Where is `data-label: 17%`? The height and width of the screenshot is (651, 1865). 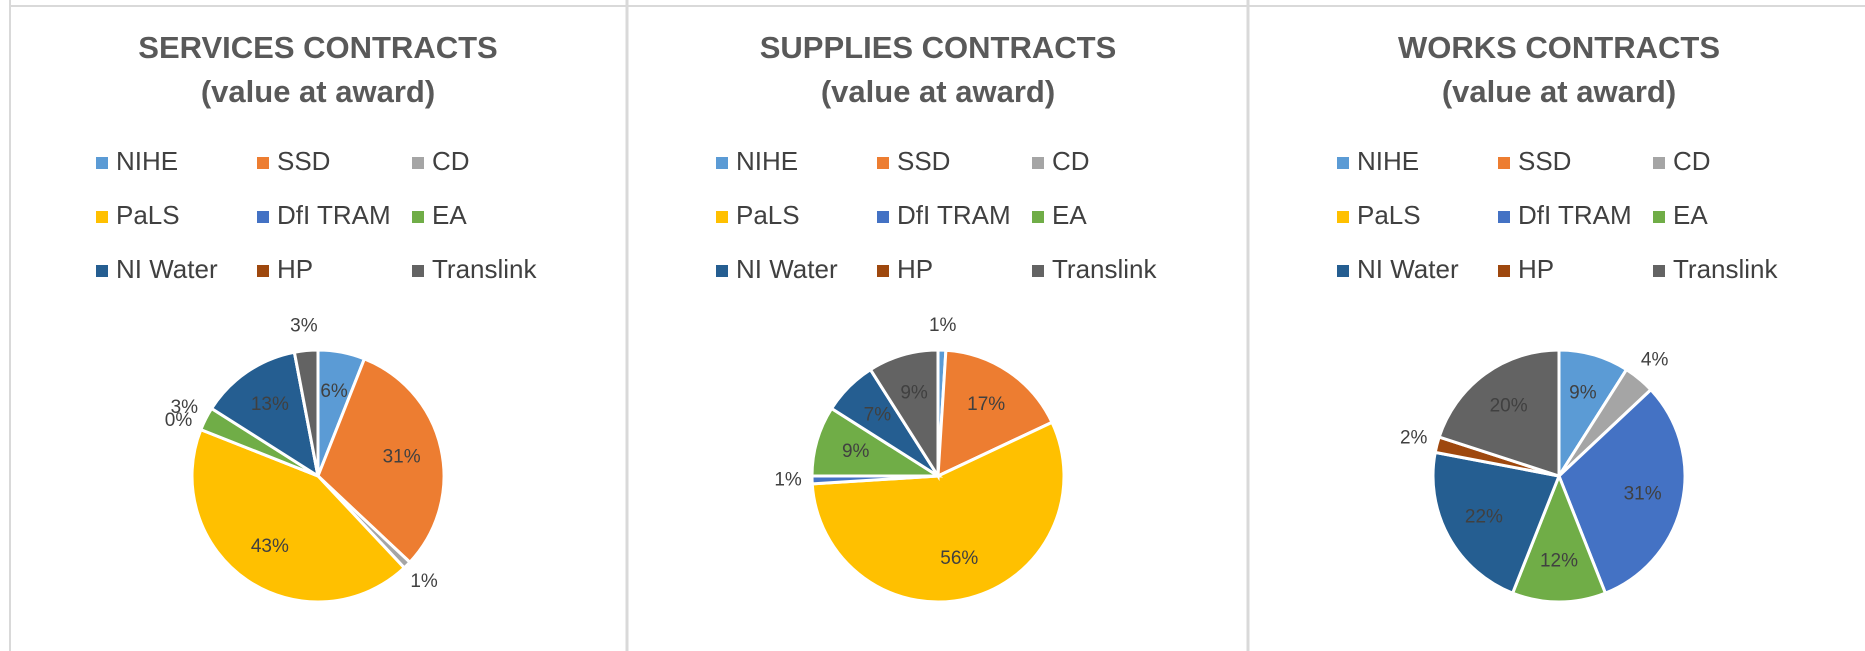
data-label: 17% is located at coordinates (986, 404).